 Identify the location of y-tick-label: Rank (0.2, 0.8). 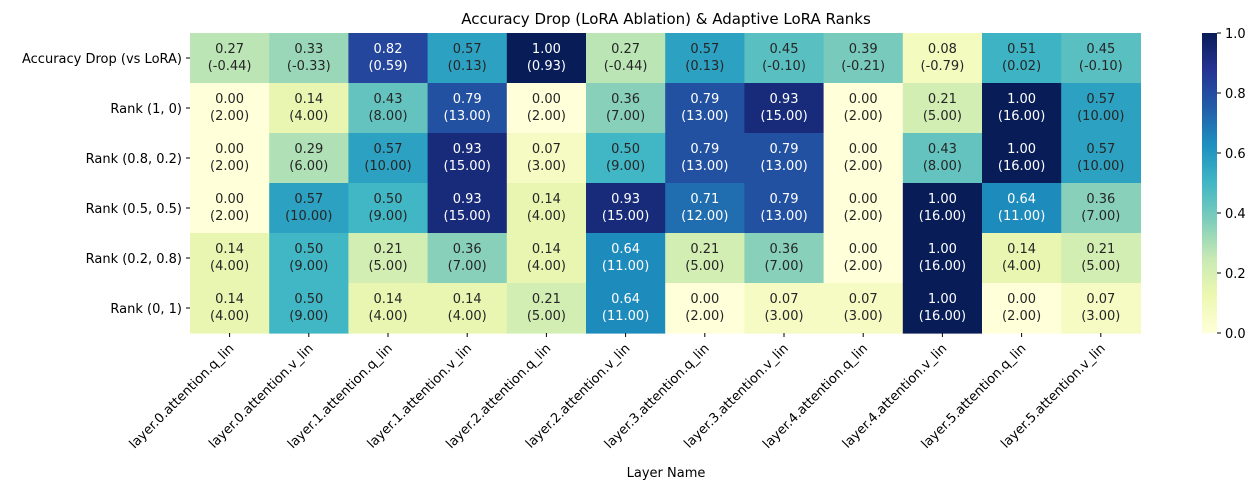
(134, 259).